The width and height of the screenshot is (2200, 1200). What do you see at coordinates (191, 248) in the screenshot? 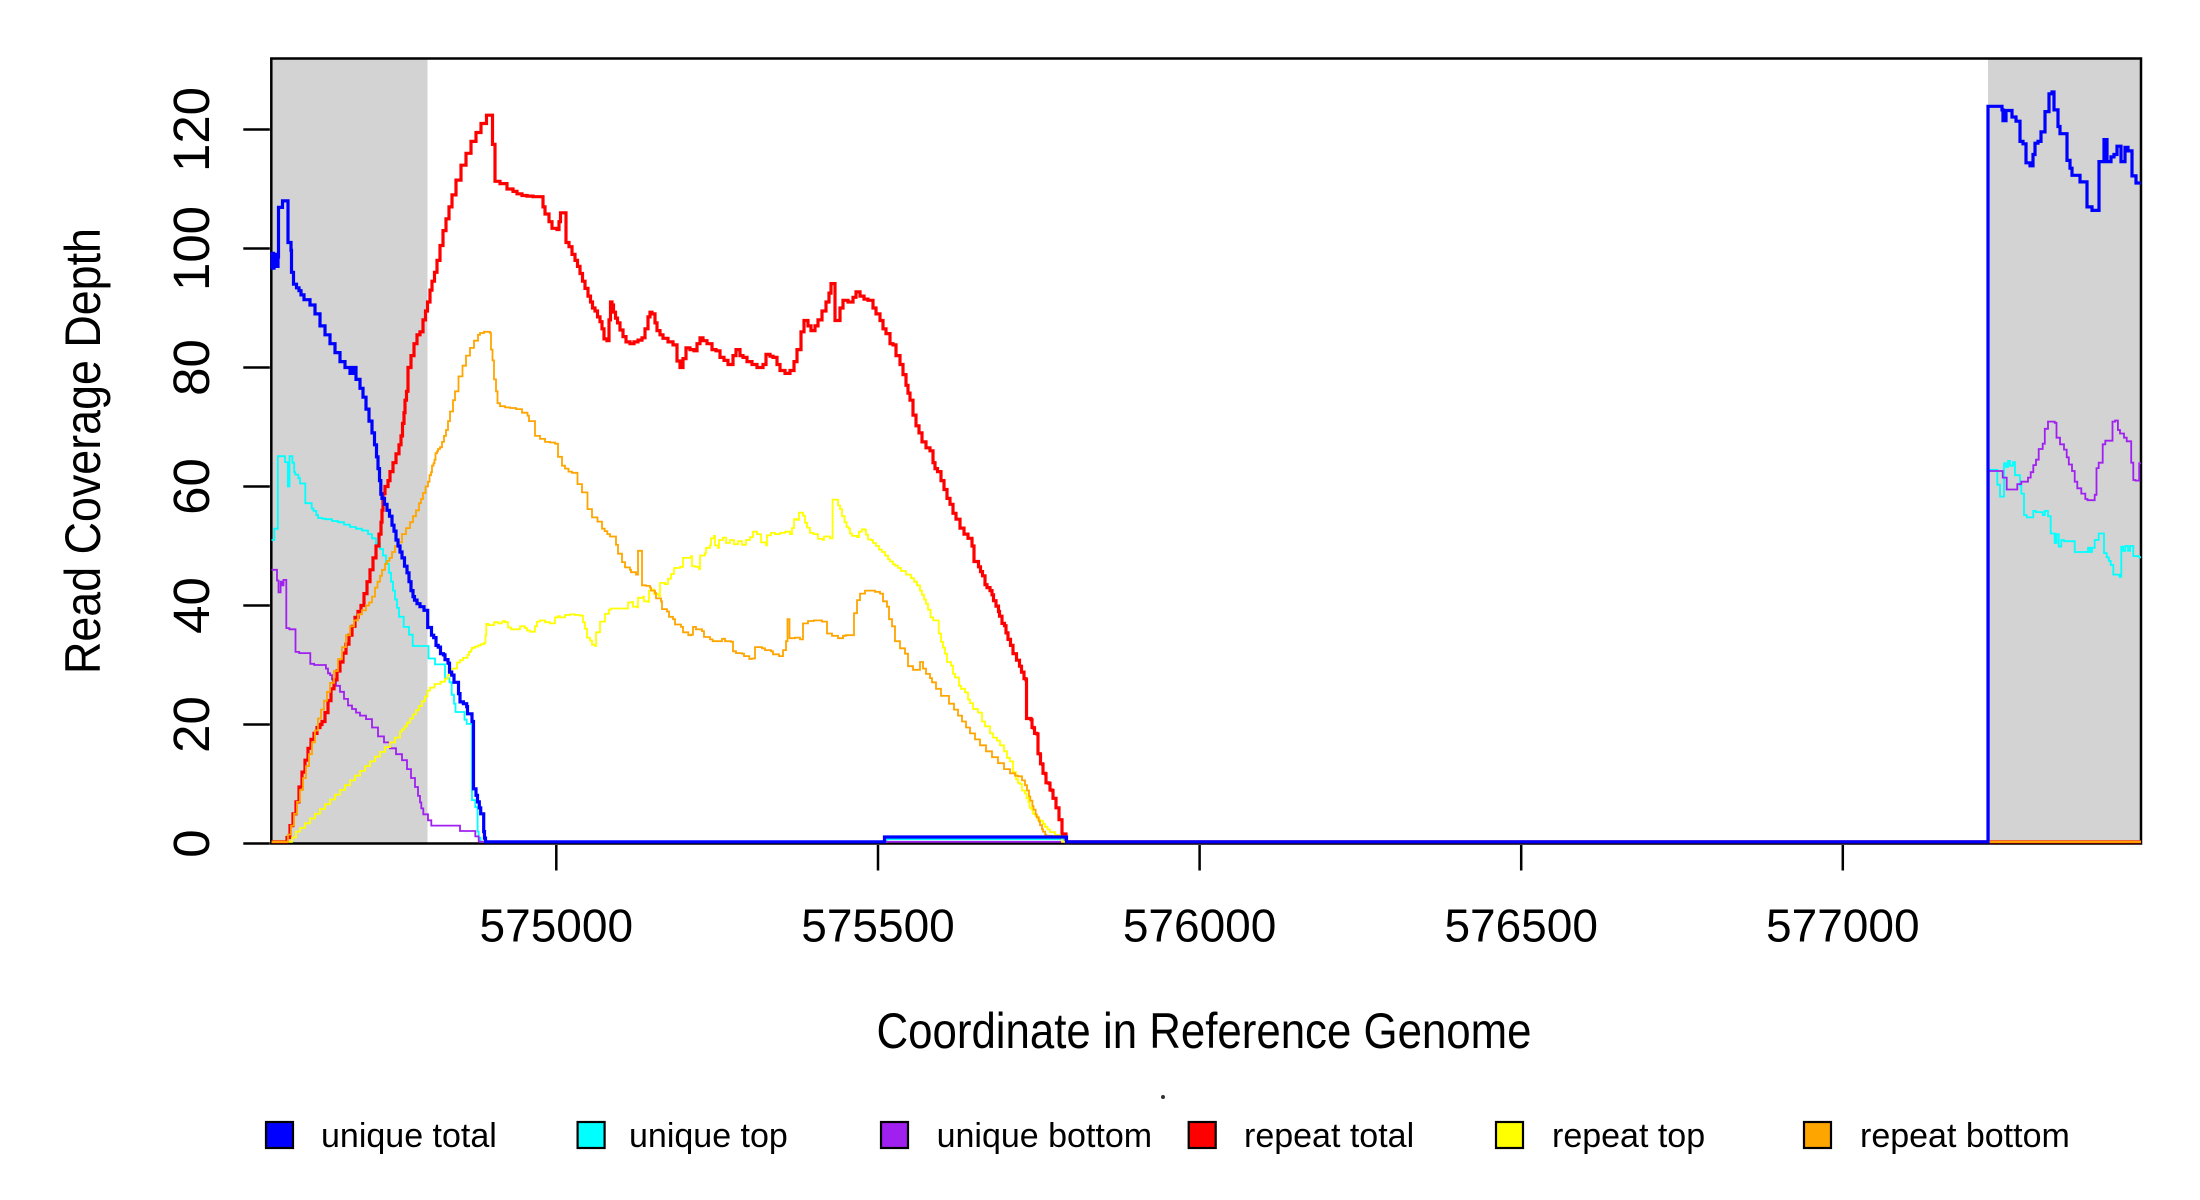
I see `svg-text: 100` at bounding box center [191, 248].